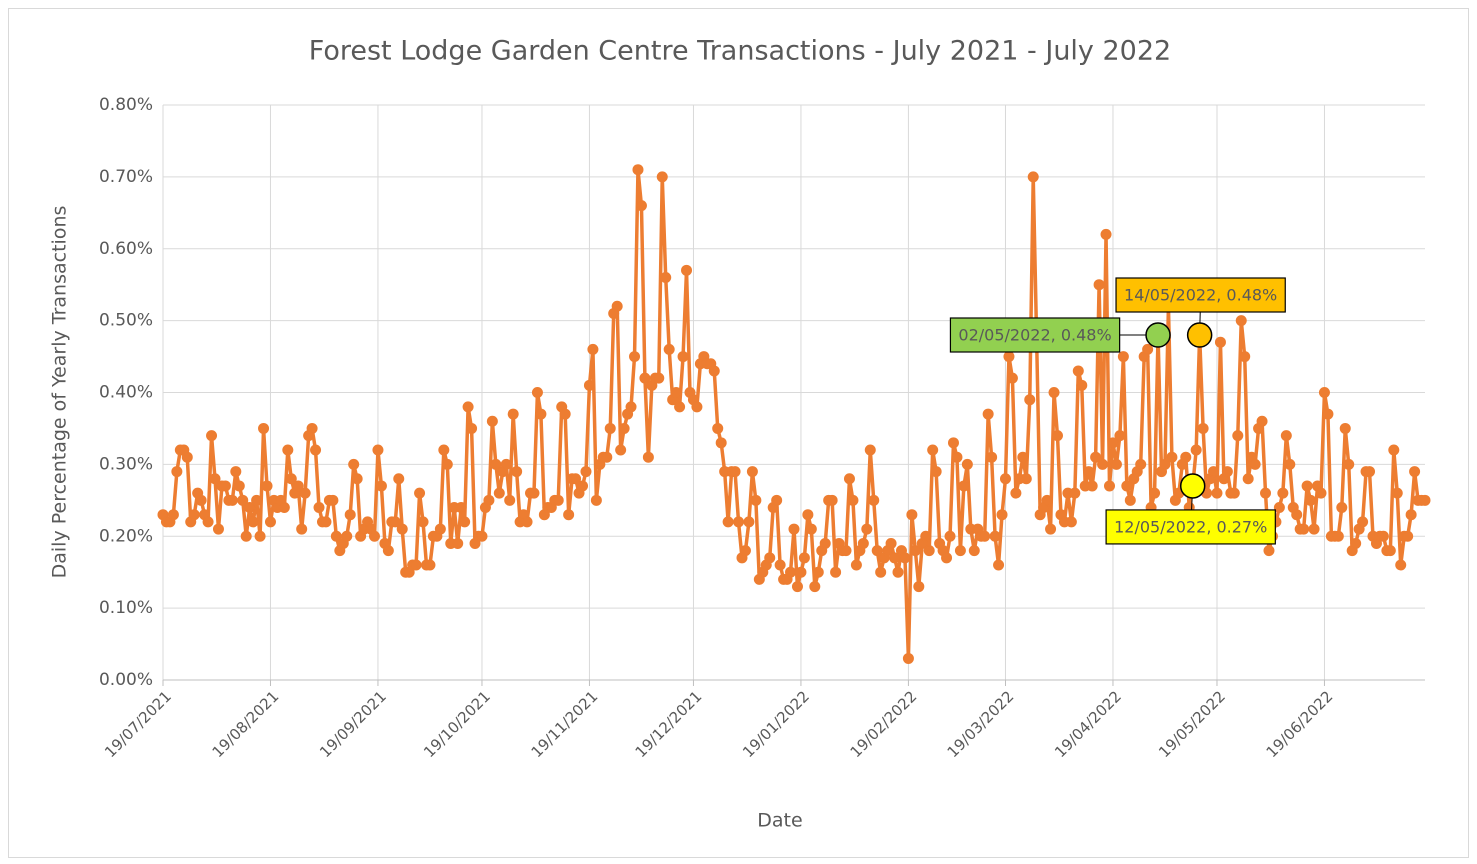 The width and height of the screenshot is (1477, 864). I want to click on y-tick-label: 0.10%, so click(126, 608).